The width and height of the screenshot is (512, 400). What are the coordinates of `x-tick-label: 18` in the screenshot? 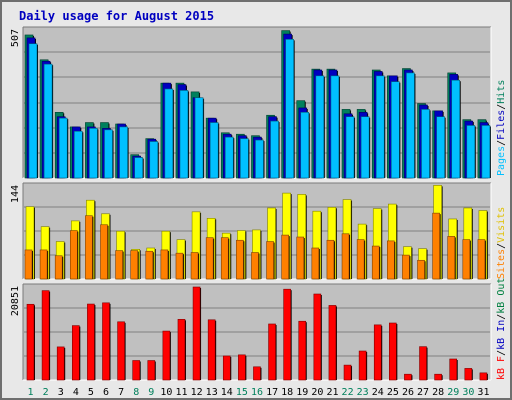 It's located at (287, 392).